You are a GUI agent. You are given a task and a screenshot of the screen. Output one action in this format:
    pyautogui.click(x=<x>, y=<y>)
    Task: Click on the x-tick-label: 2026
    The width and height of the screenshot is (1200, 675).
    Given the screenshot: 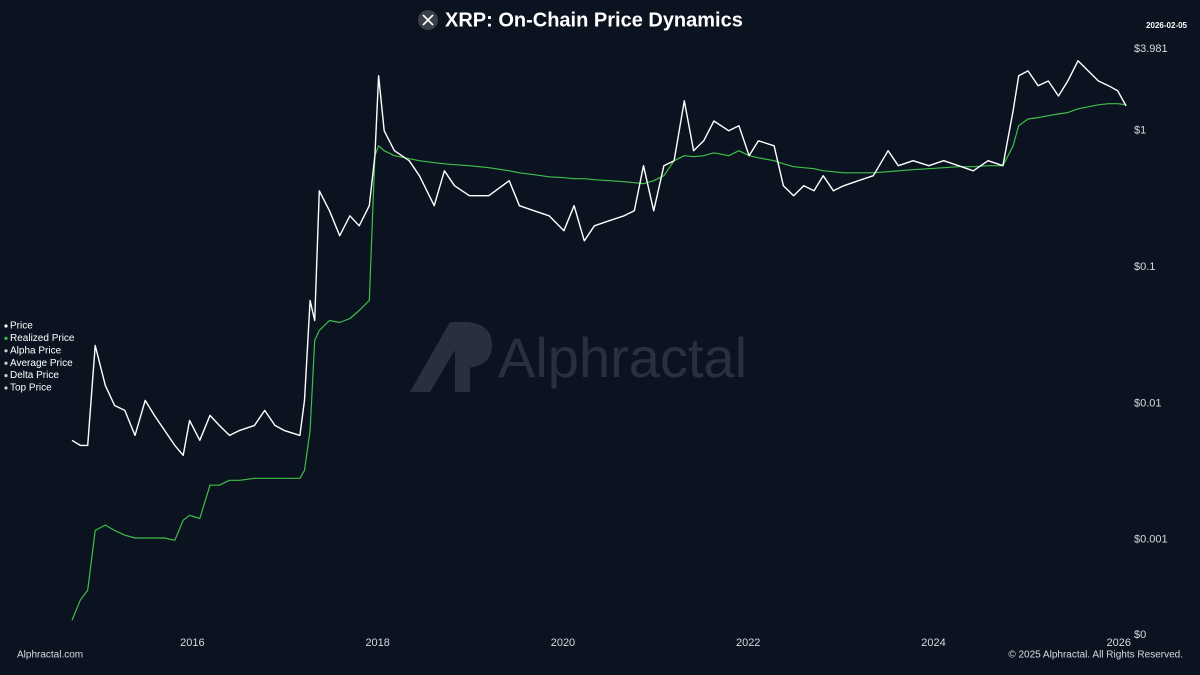 What is the action you would take?
    pyautogui.click(x=1118, y=643)
    